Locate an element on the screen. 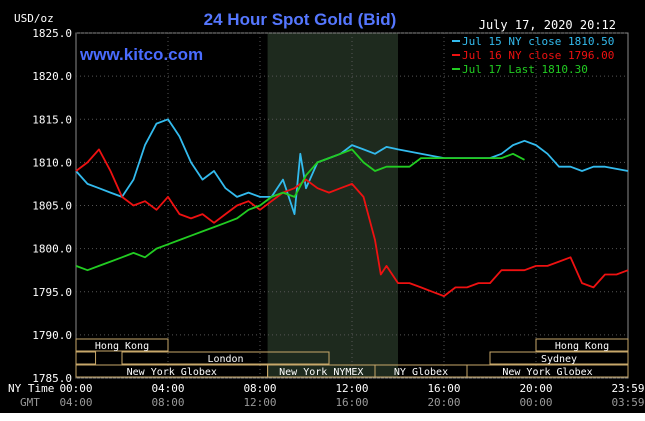  x-tick-label-ny: 00:00 is located at coordinates (75, 388).